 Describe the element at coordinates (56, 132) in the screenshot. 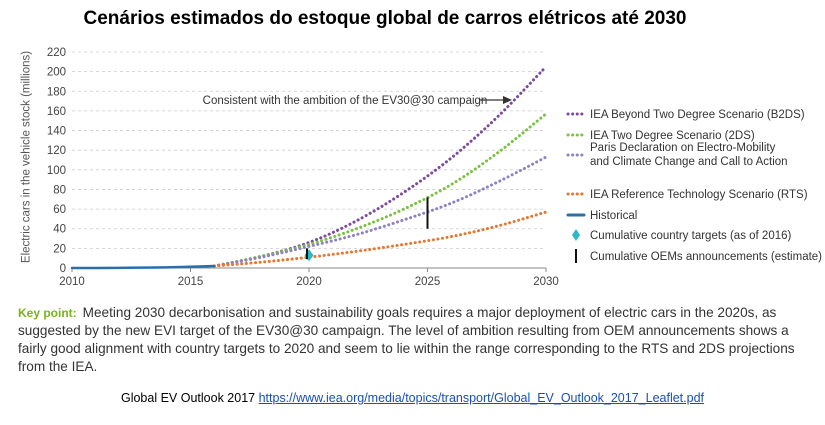

I see `y-tick-label: 140` at that location.